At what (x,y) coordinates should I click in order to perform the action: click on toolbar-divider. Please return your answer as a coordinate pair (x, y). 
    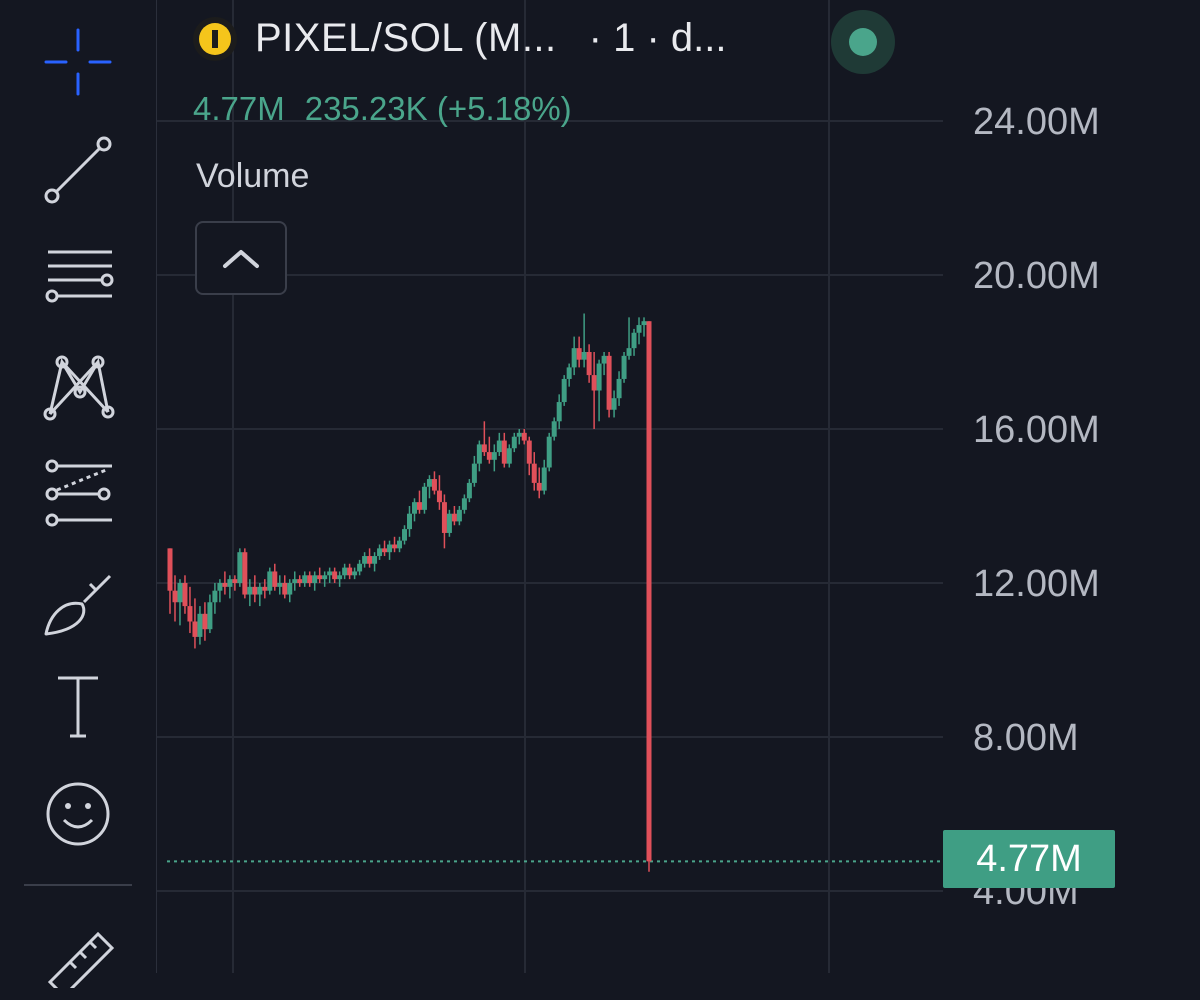
    Looking at the image, I should click on (78, 885).